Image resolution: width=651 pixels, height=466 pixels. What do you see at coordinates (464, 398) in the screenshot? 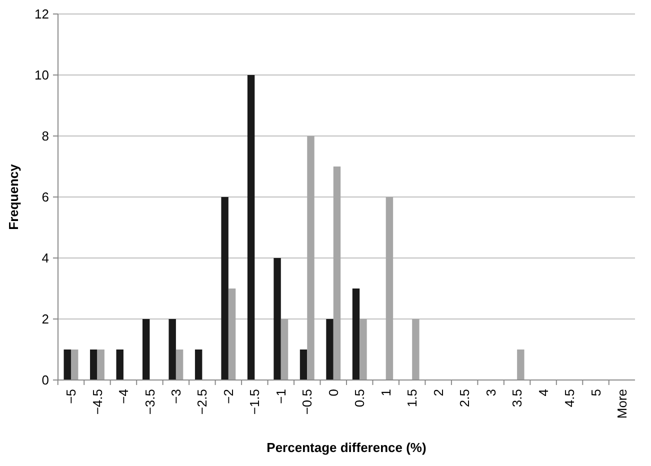
I see `x-tick-label: 2.5` at bounding box center [464, 398].